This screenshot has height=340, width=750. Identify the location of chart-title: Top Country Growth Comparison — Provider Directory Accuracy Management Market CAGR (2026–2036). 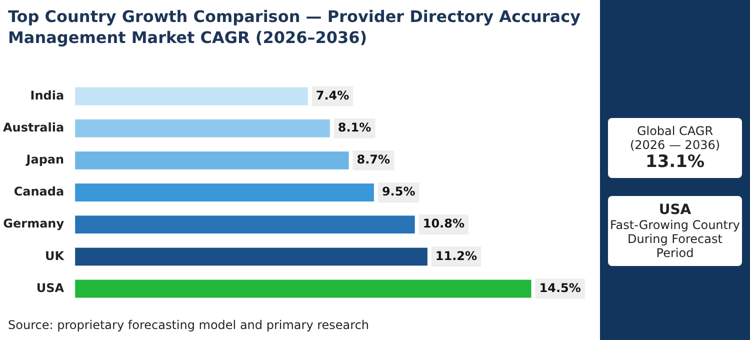
(295, 27).